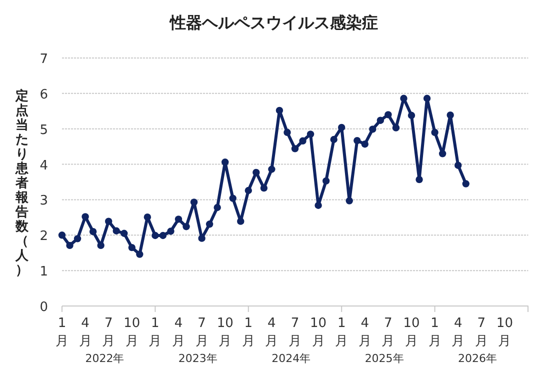 The height and width of the screenshot is (380, 549). Describe the element at coordinates (44, 130) in the screenshot. I see `y-tick-label: 5` at that location.